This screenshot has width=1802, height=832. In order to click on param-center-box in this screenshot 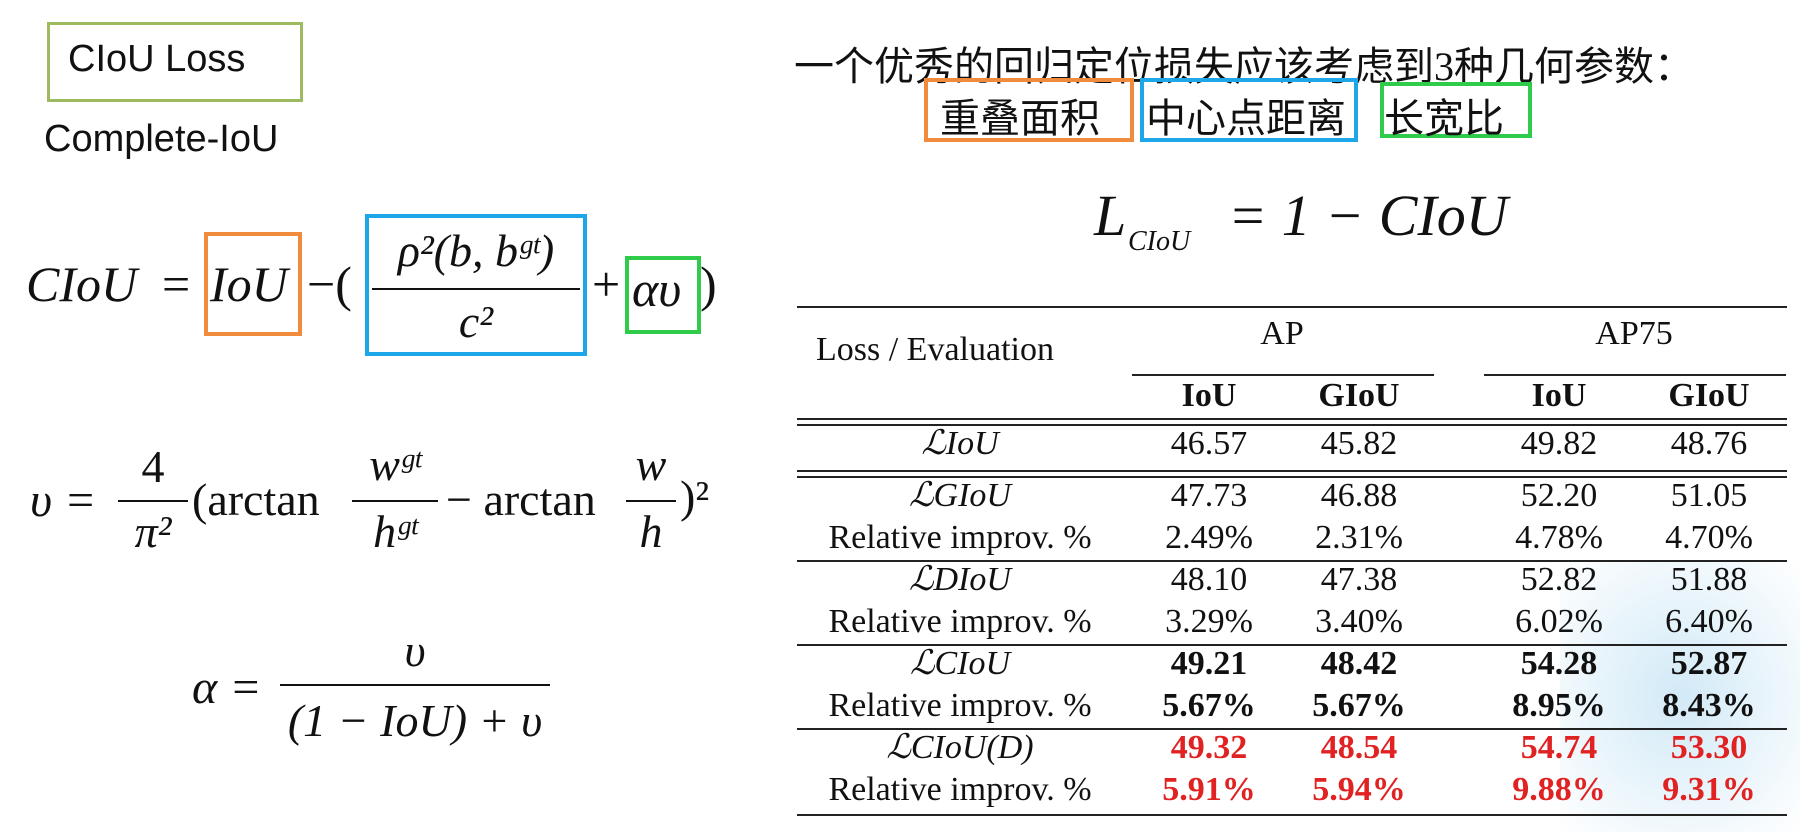, I will do `click(1249, 110)`.